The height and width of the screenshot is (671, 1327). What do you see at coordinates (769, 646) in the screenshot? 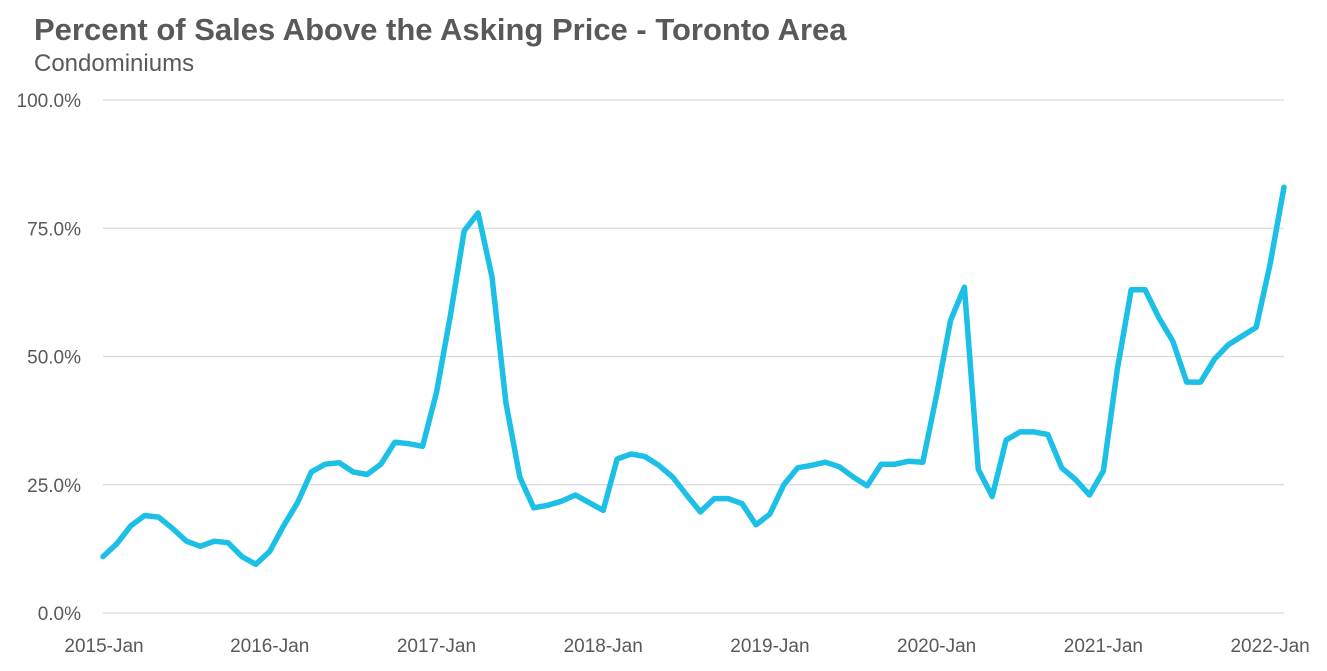
I see `x-tick-label: 2019-Jan` at bounding box center [769, 646].